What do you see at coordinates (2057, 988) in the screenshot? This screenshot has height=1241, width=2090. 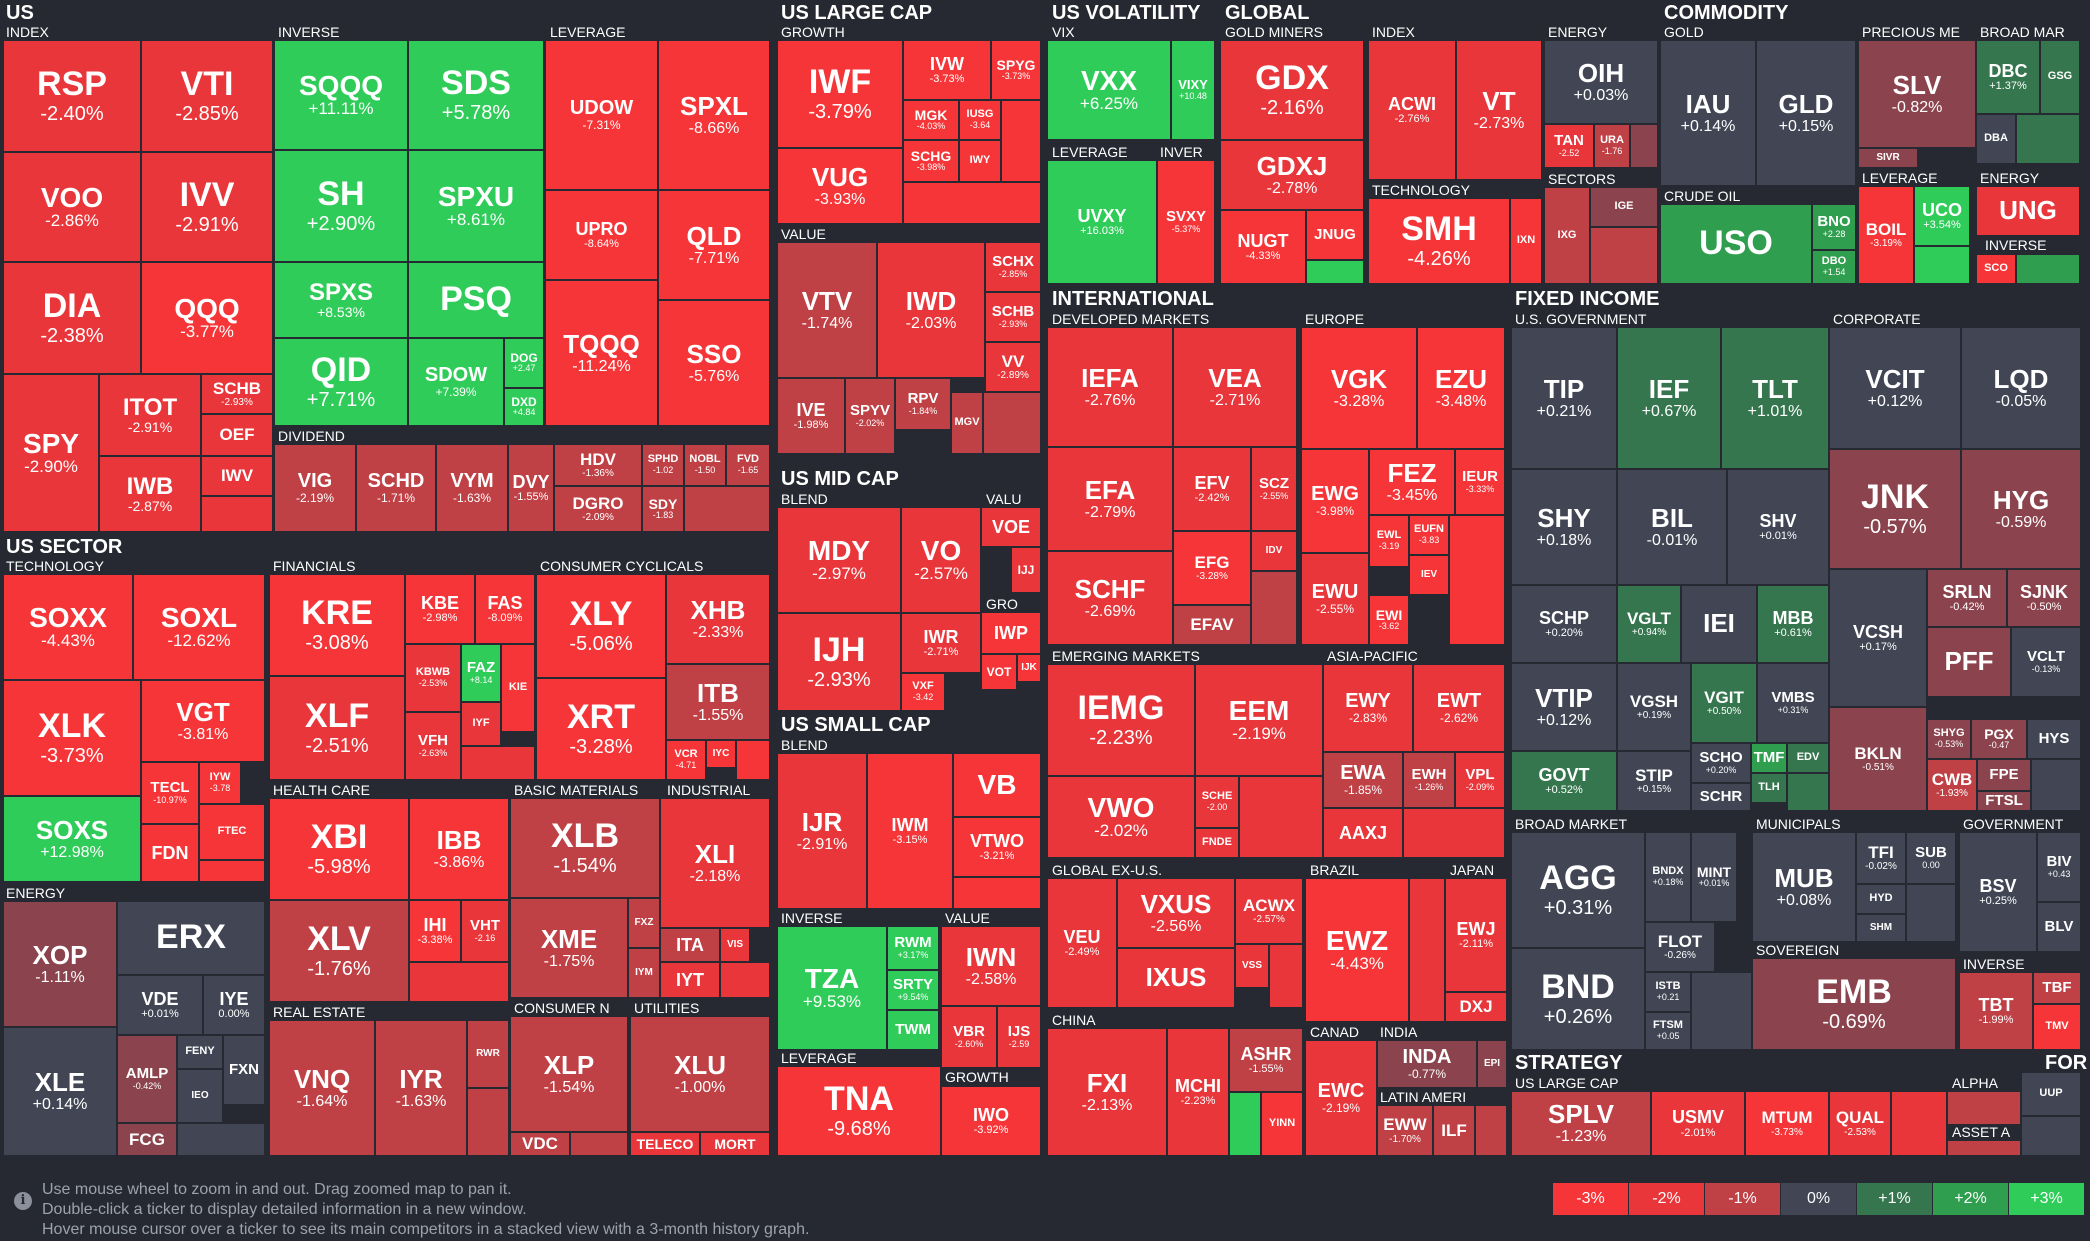 I see `ticker-tile-tbf: TBF` at bounding box center [2057, 988].